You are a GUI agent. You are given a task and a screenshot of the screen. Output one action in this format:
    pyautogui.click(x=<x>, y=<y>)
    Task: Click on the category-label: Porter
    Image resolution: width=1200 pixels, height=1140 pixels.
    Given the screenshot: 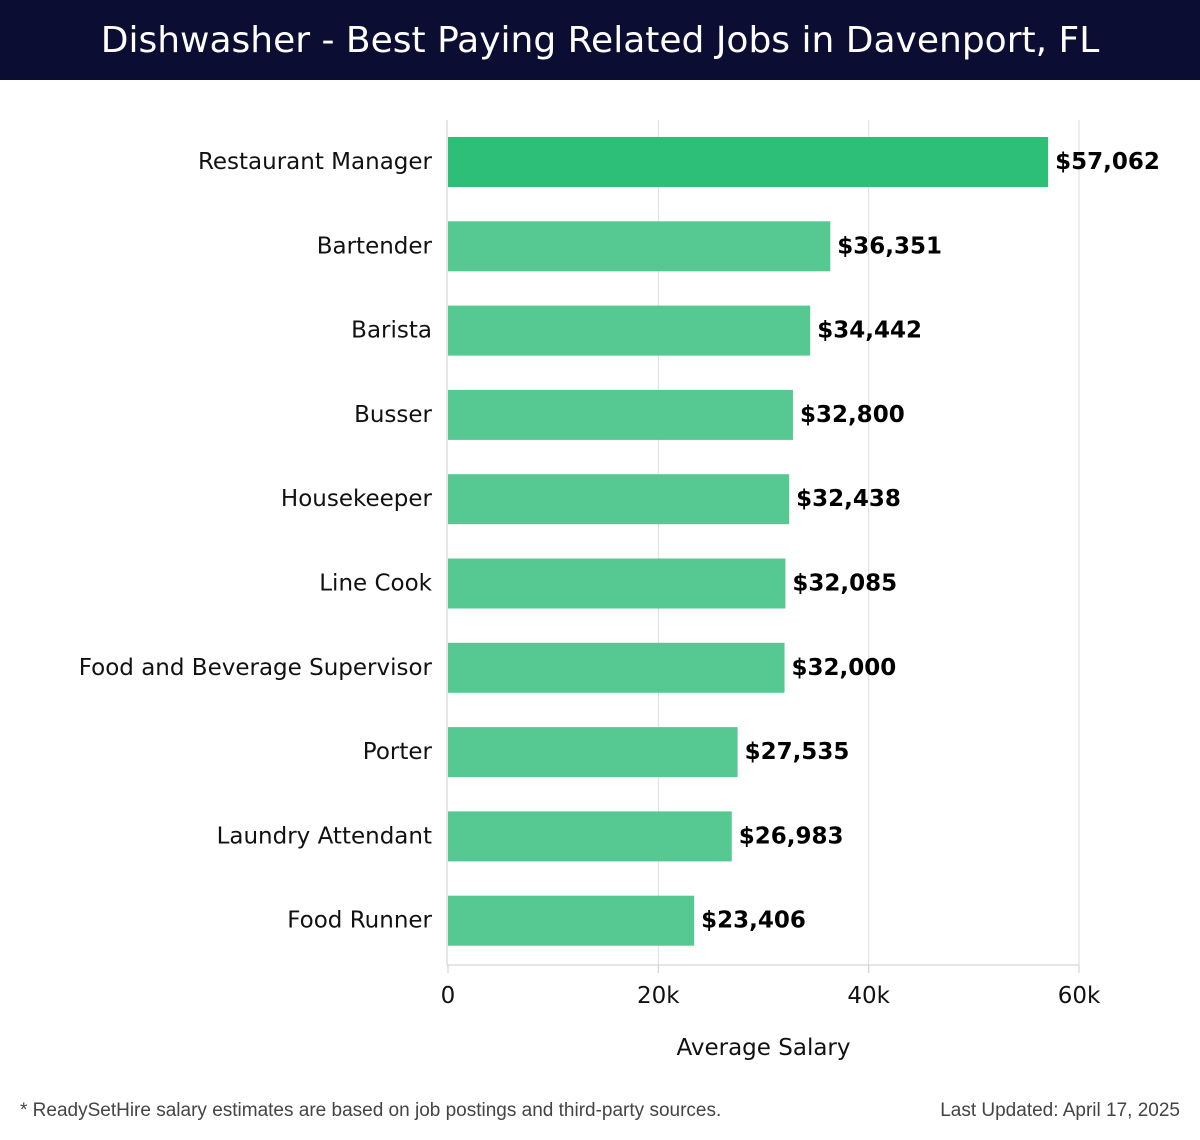 What is the action you would take?
    pyautogui.click(x=398, y=752)
    